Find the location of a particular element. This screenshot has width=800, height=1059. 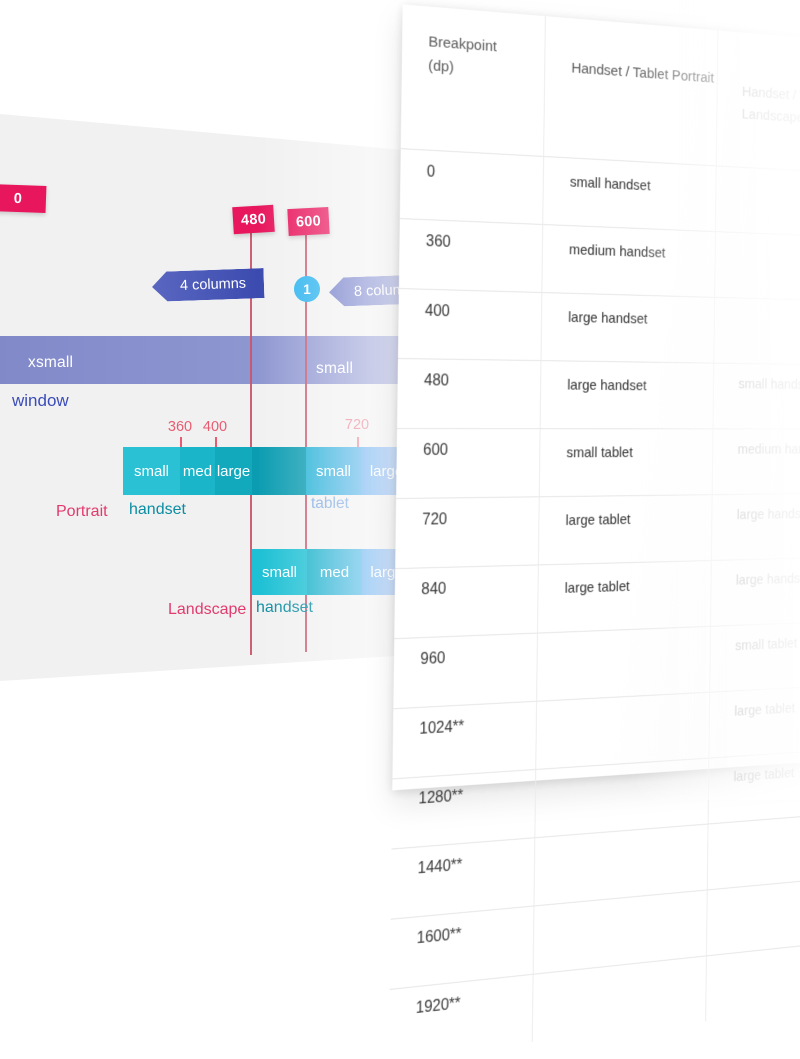

cell-breakpoint: 480 is located at coordinates (469, 393).